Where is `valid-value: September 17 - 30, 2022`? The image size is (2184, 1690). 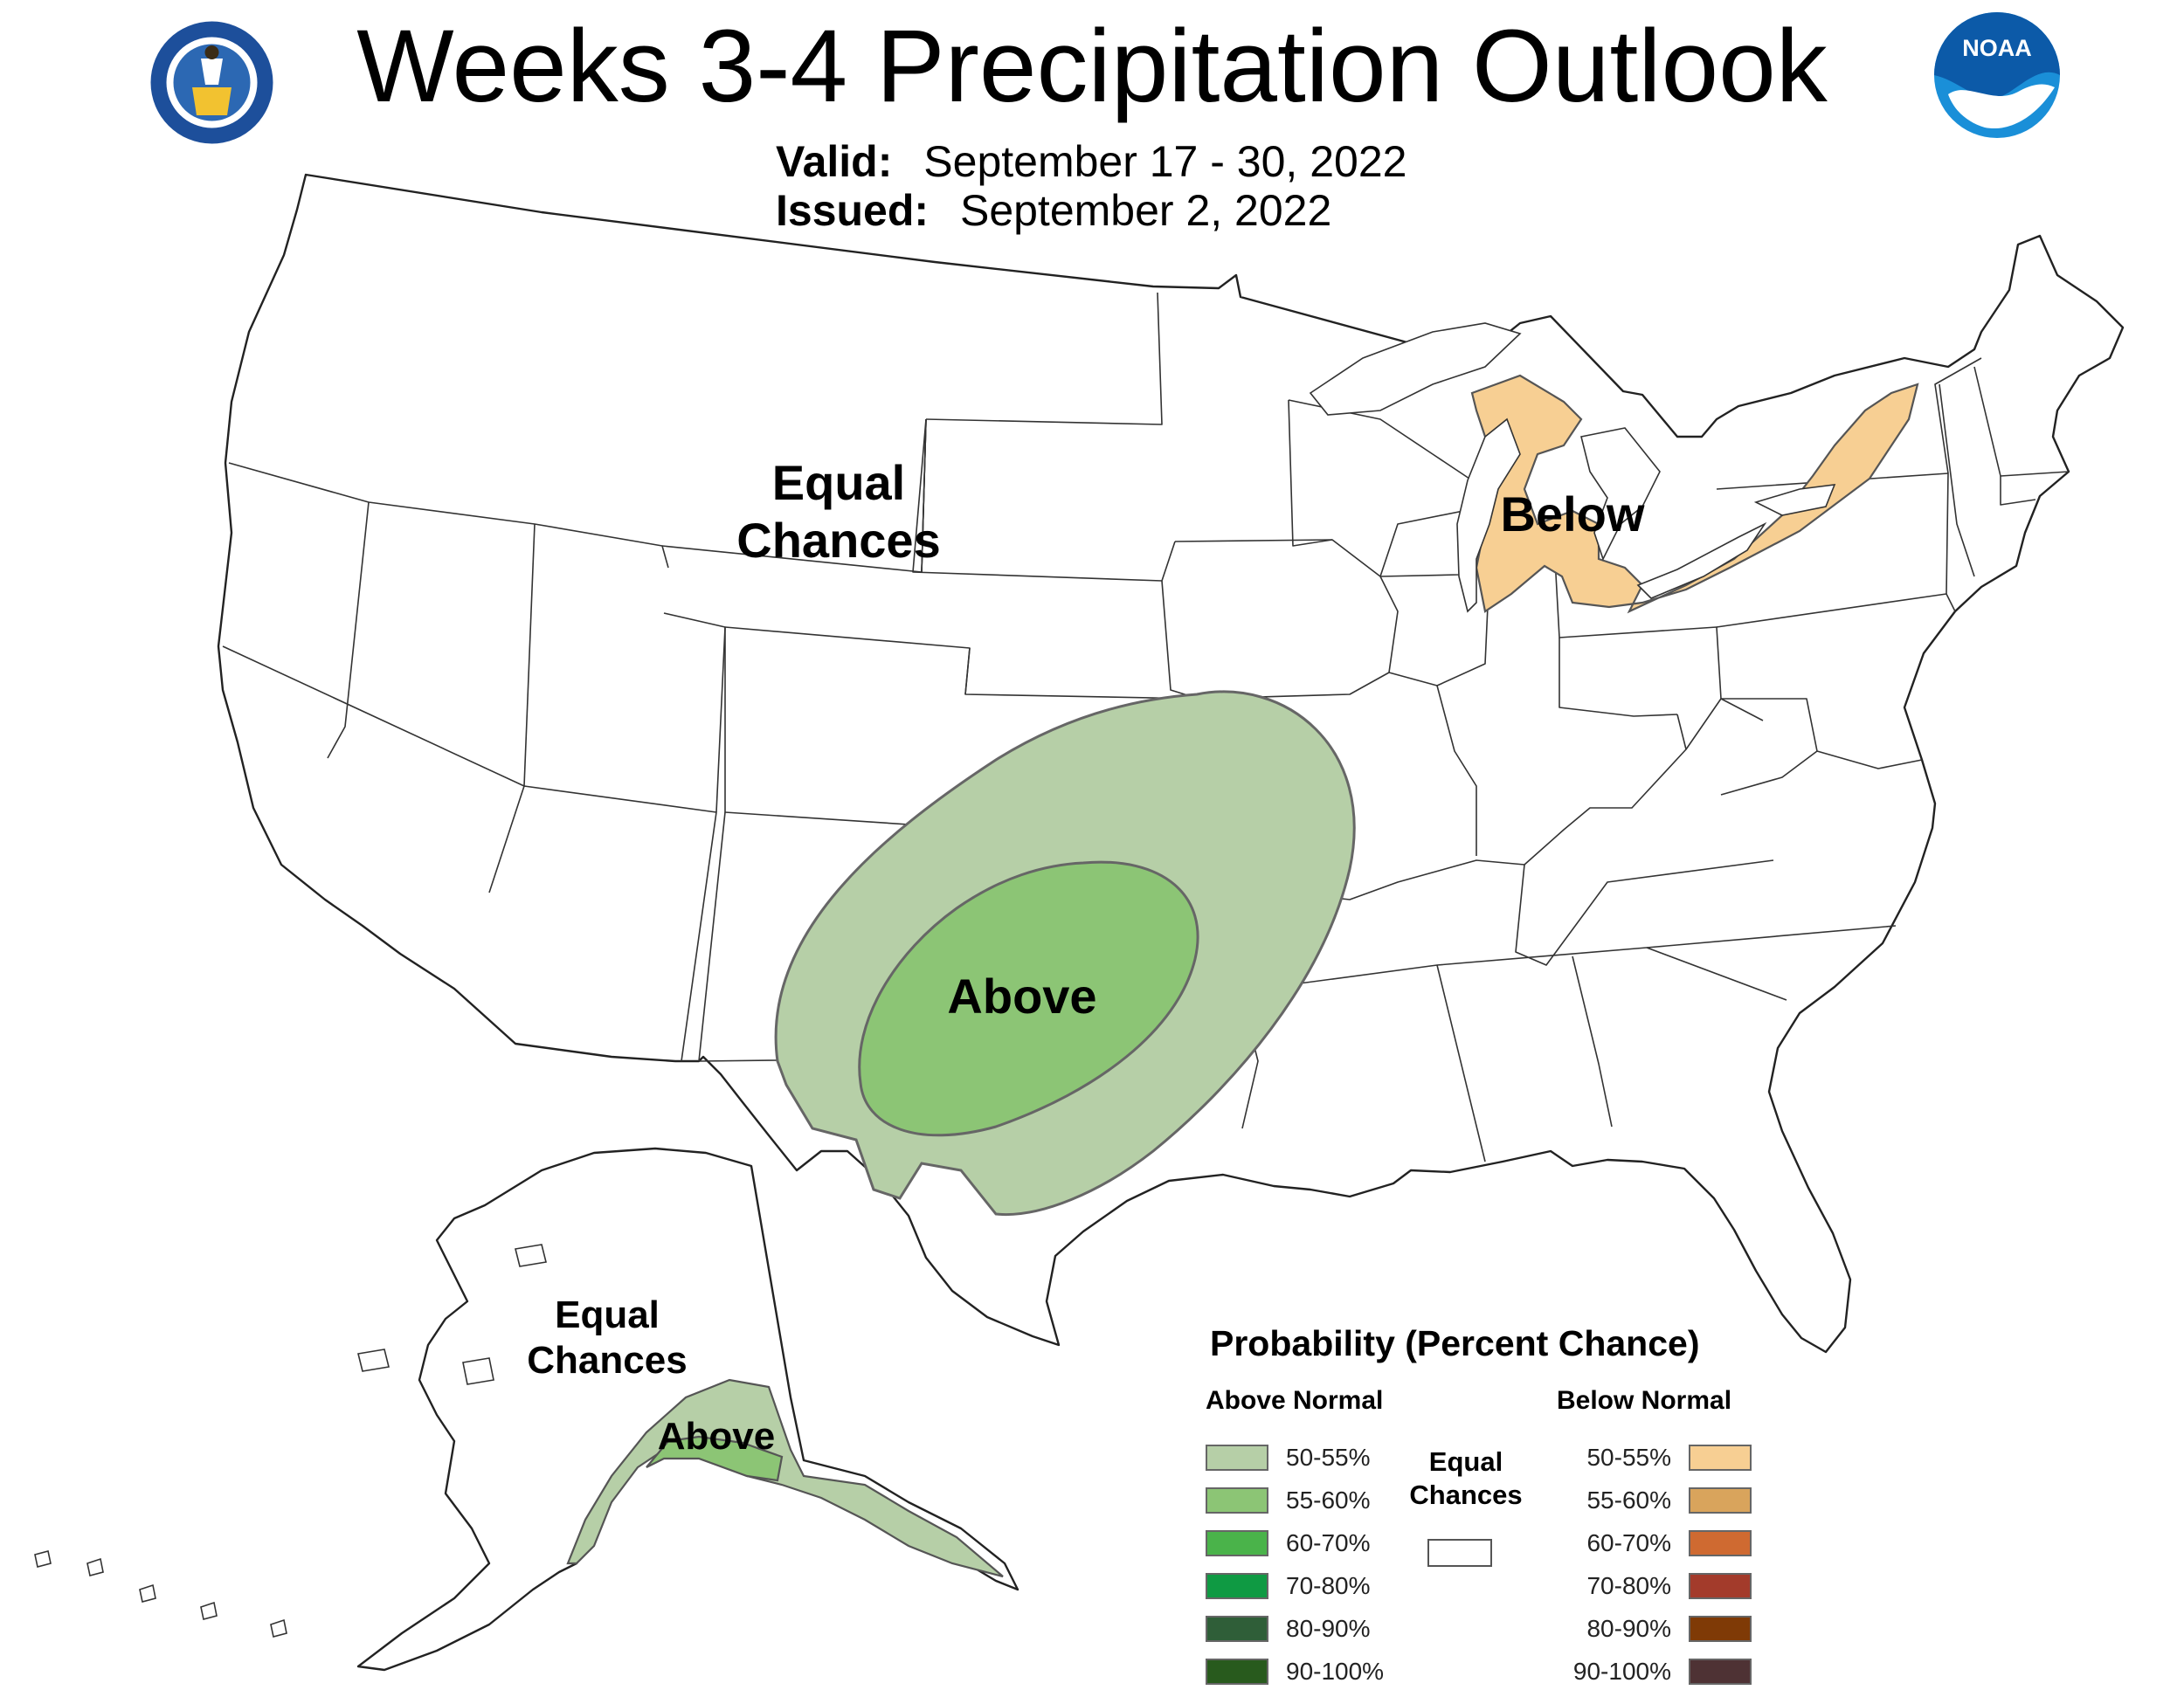
valid-value: September 17 - 30, 2022 is located at coordinates (1165, 161).